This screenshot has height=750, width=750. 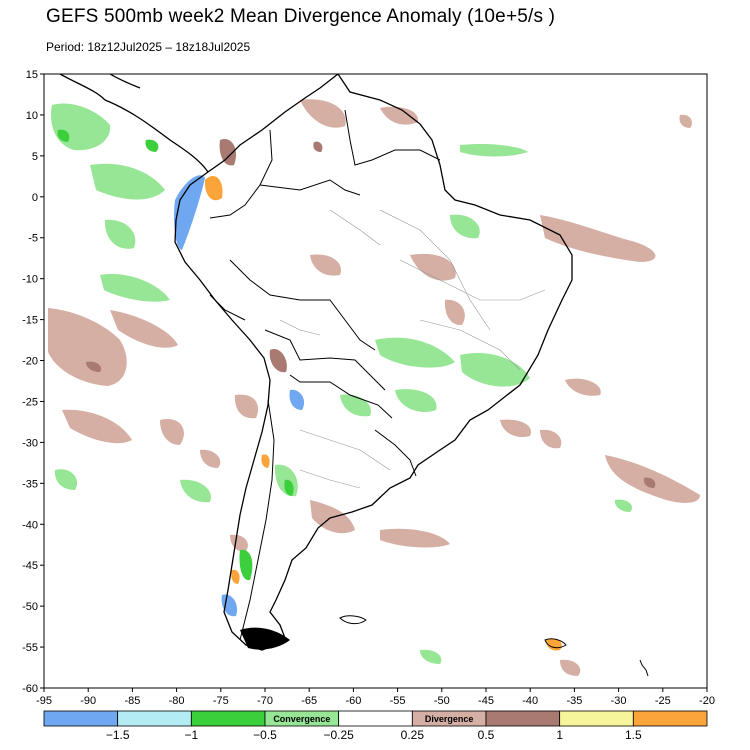 What do you see at coordinates (442, 701) in the screenshot?
I see `lon-tick-label: -50` at bounding box center [442, 701].